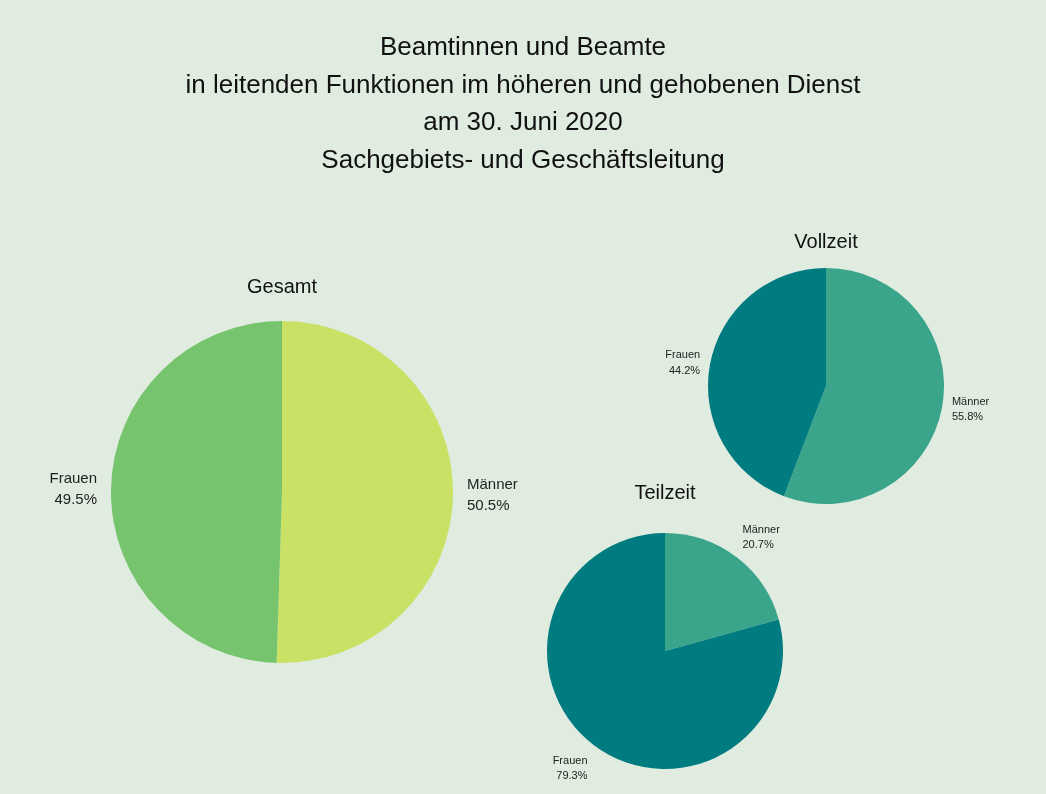 This screenshot has height=794, width=1046. What do you see at coordinates (758, 544) in the screenshot?
I see `data-label: 20.7%` at bounding box center [758, 544].